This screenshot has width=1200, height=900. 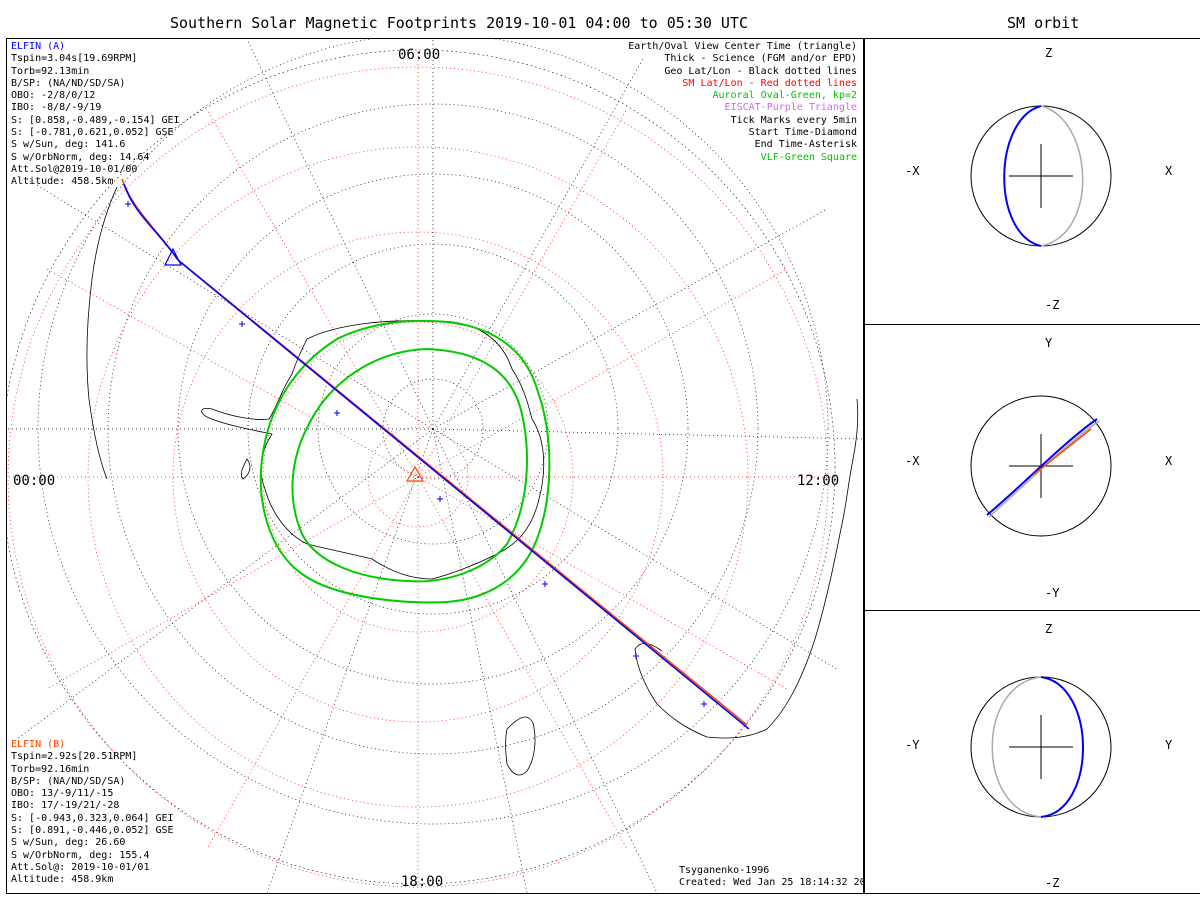 I want to click on legend-item: End Time-Asterisk, so click(x=805, y=145).